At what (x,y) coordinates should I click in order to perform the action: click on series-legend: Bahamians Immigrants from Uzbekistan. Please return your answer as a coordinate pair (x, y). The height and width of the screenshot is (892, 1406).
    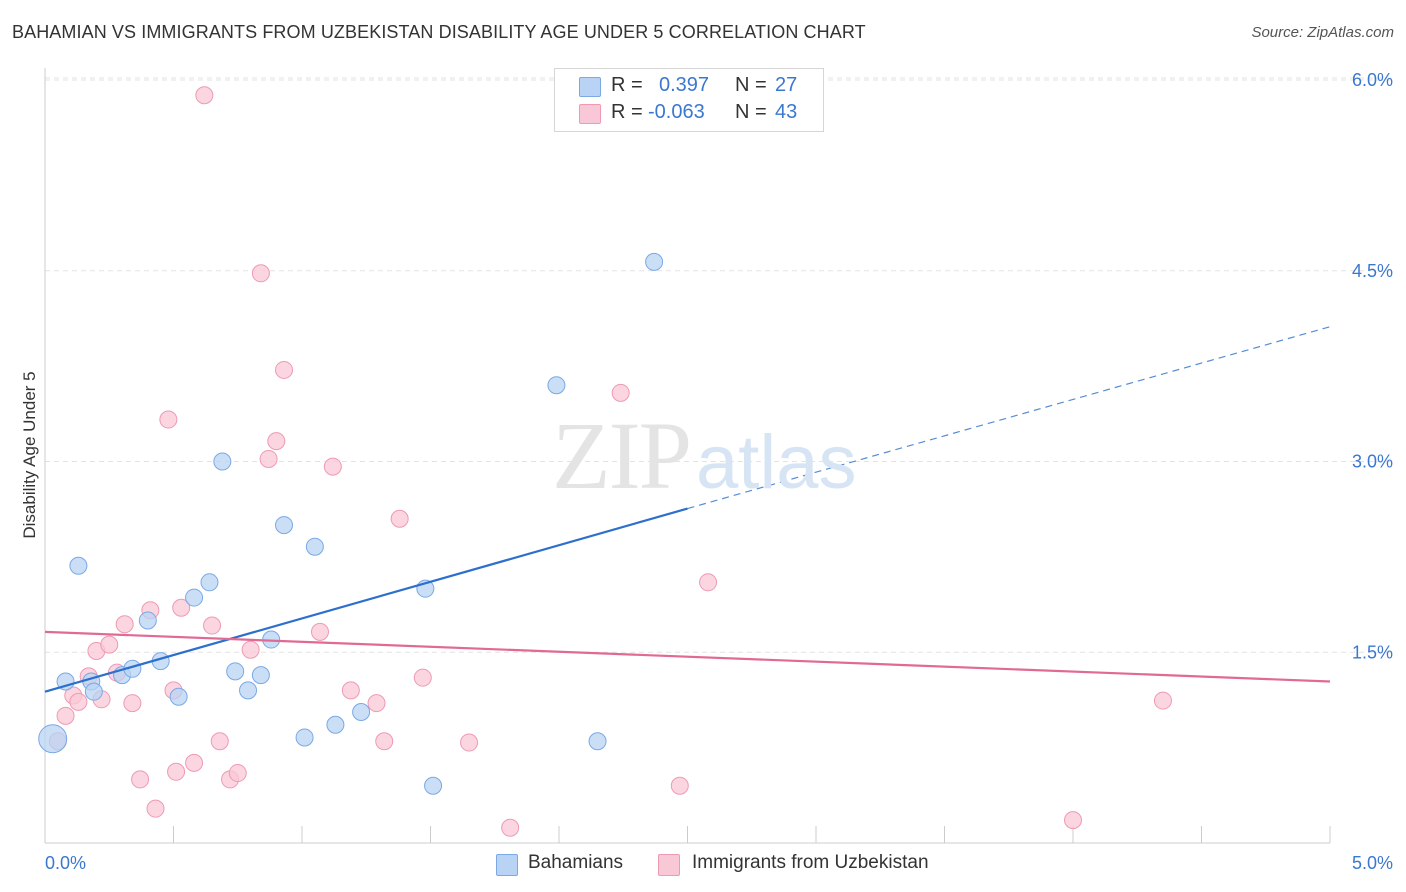
    Looking at the image, I should click on (703, 865).